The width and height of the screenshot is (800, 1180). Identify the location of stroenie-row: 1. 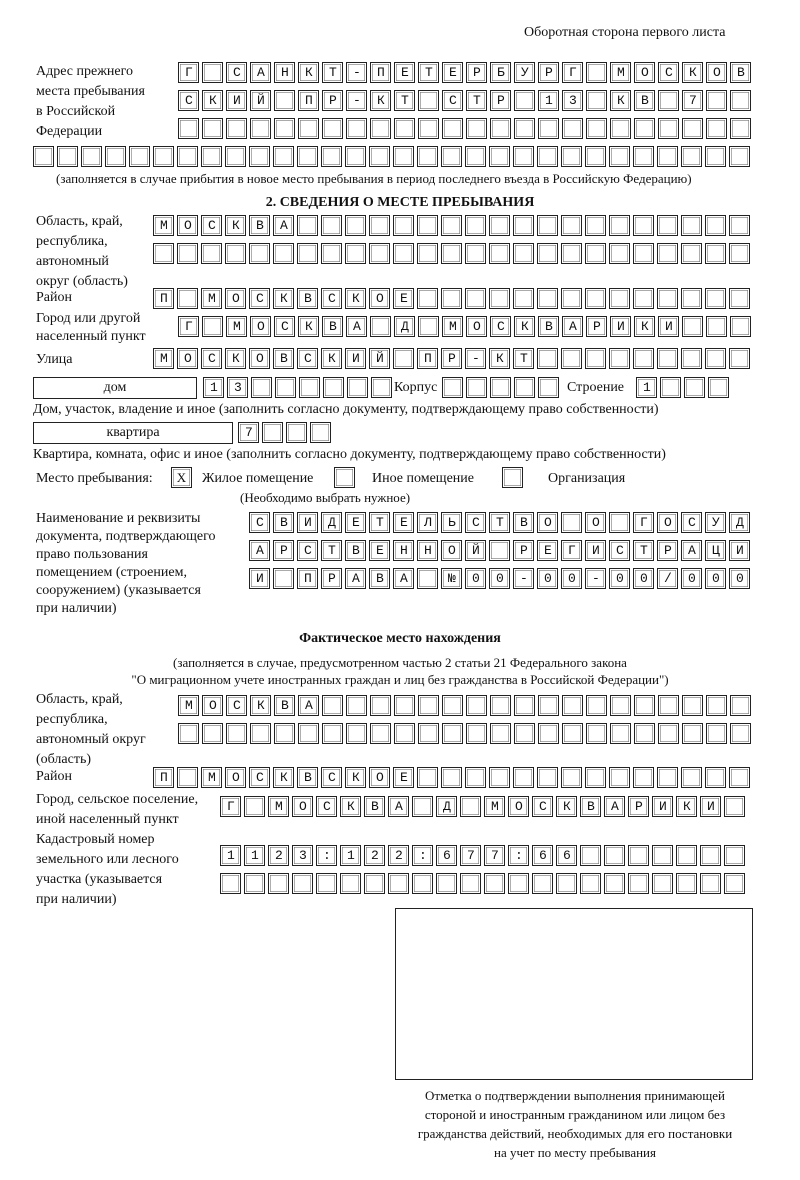
(691, 387).